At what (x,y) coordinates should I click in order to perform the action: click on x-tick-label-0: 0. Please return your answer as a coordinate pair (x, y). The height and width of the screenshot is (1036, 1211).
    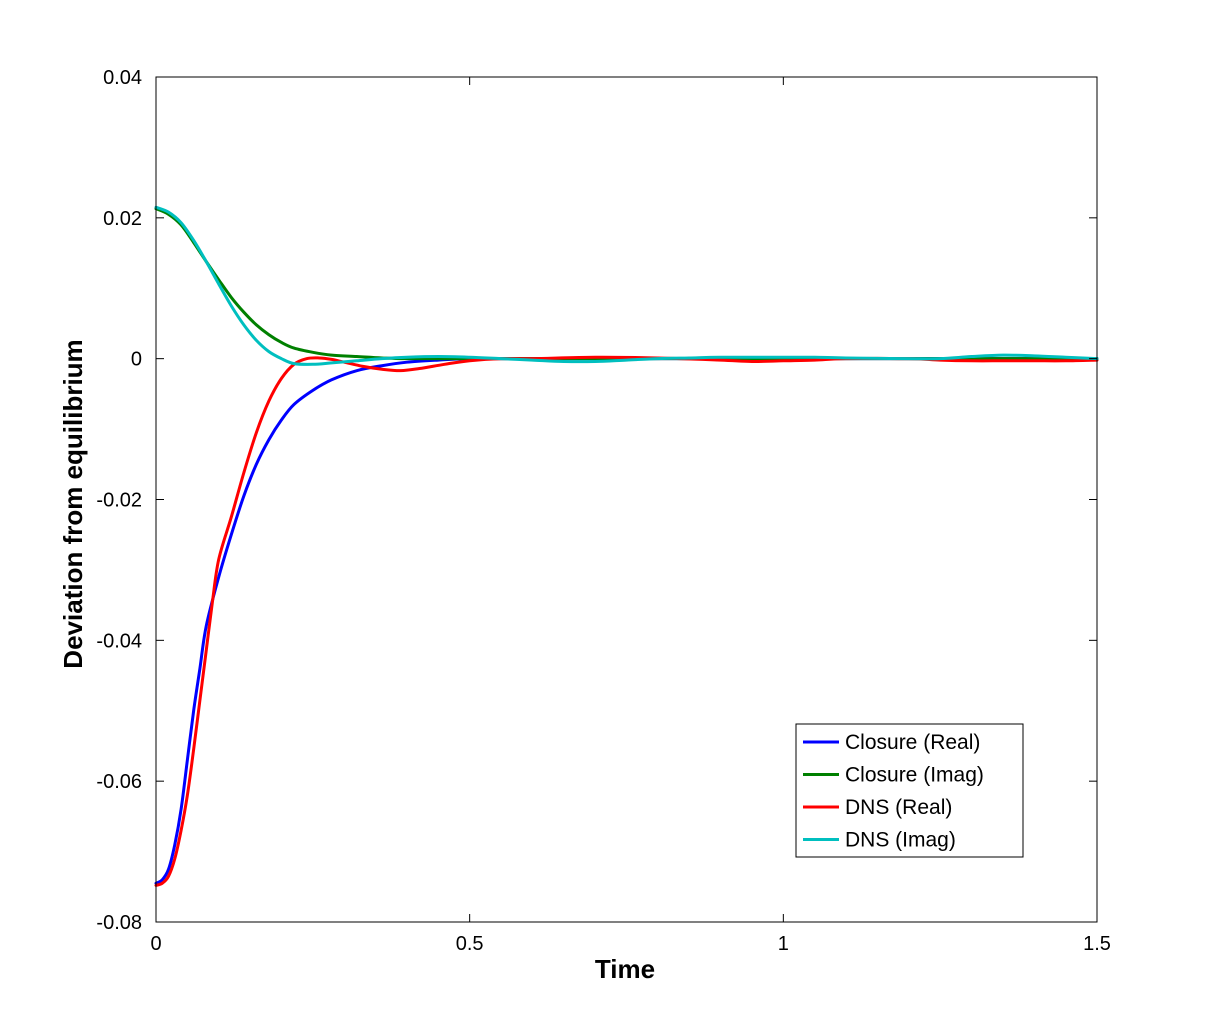
    Looking at the image, I should click on (155, 944).